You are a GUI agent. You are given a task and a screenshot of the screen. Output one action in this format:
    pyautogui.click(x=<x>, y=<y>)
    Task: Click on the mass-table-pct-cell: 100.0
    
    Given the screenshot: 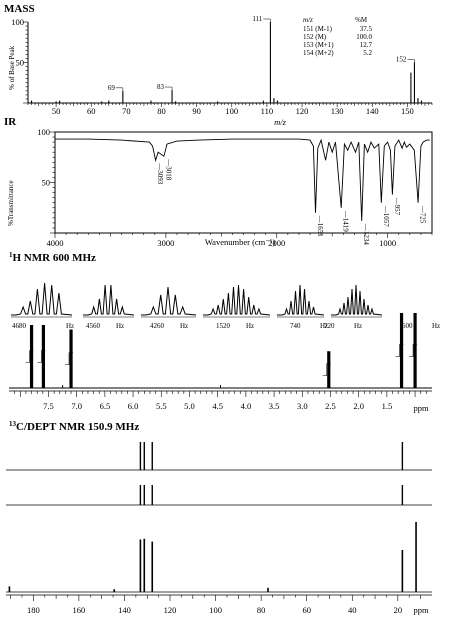 What is the action you would take?
    pyautogui.click(x=364, y=37)
    